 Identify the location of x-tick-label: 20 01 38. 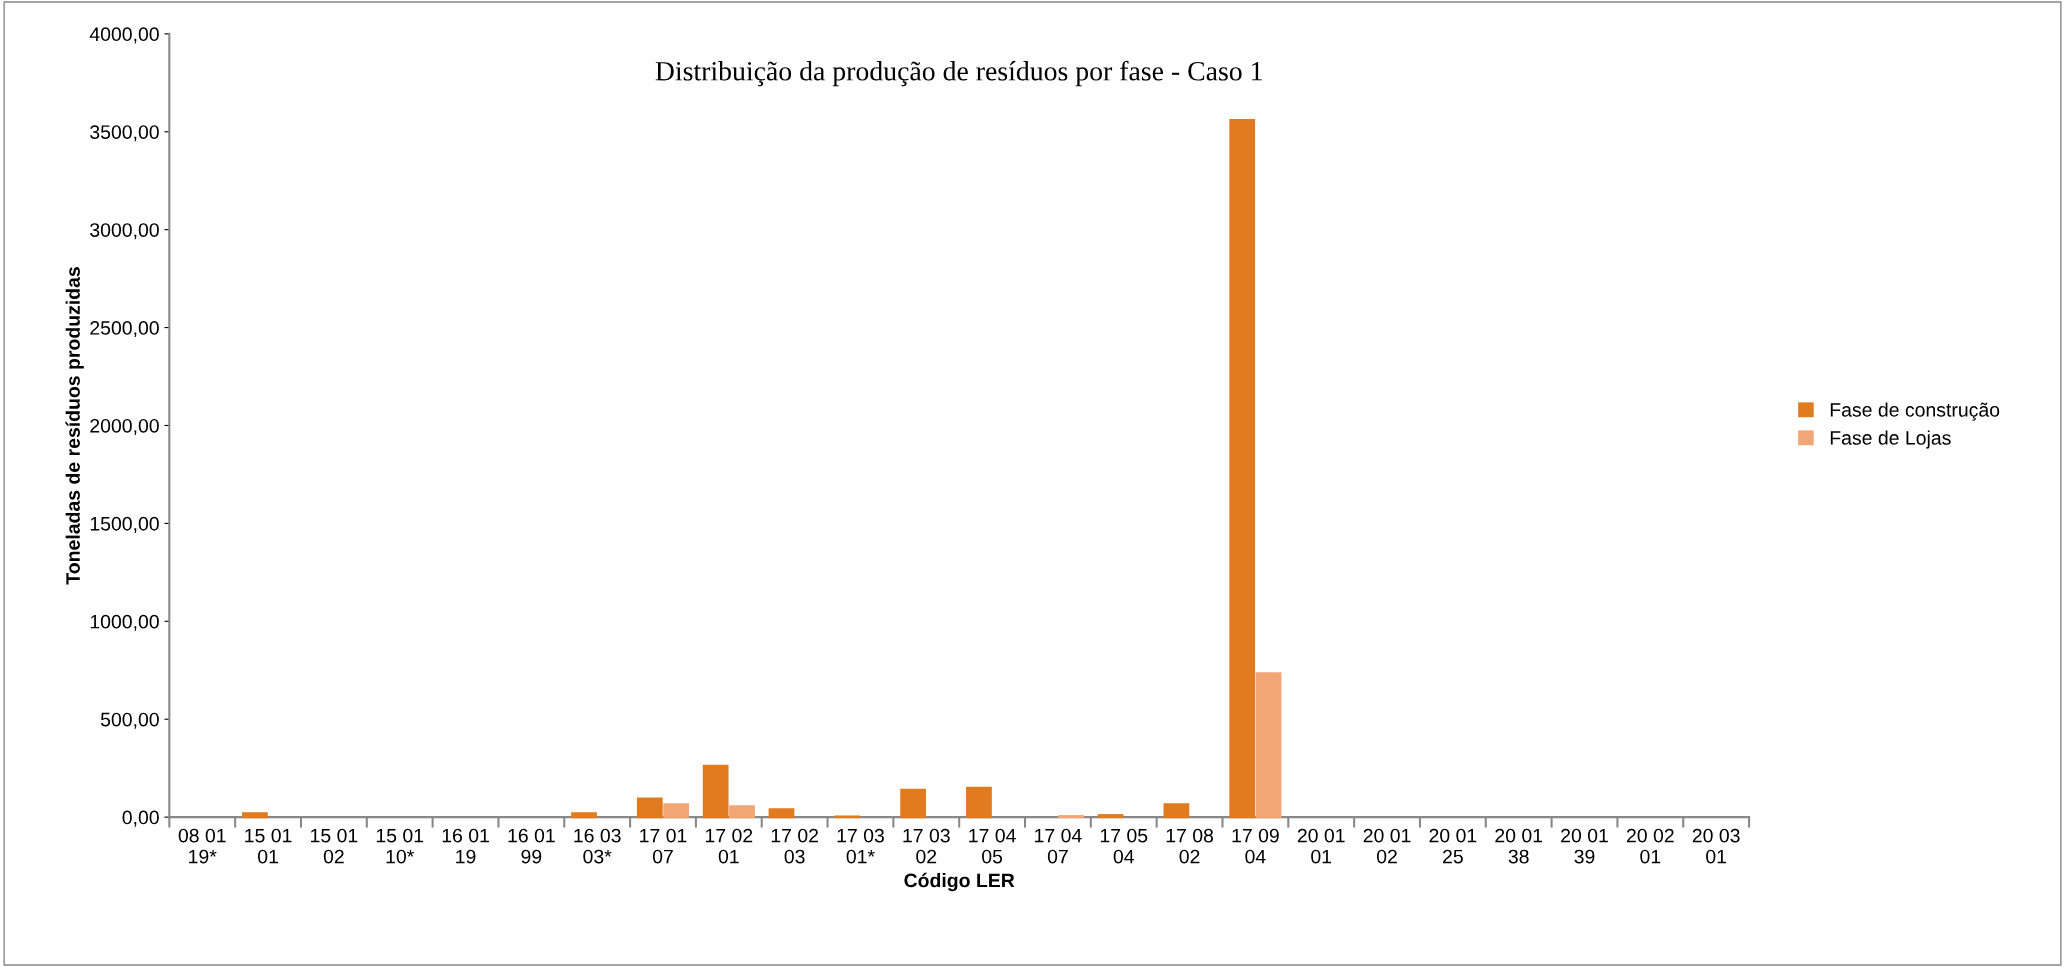
(1519, 846).